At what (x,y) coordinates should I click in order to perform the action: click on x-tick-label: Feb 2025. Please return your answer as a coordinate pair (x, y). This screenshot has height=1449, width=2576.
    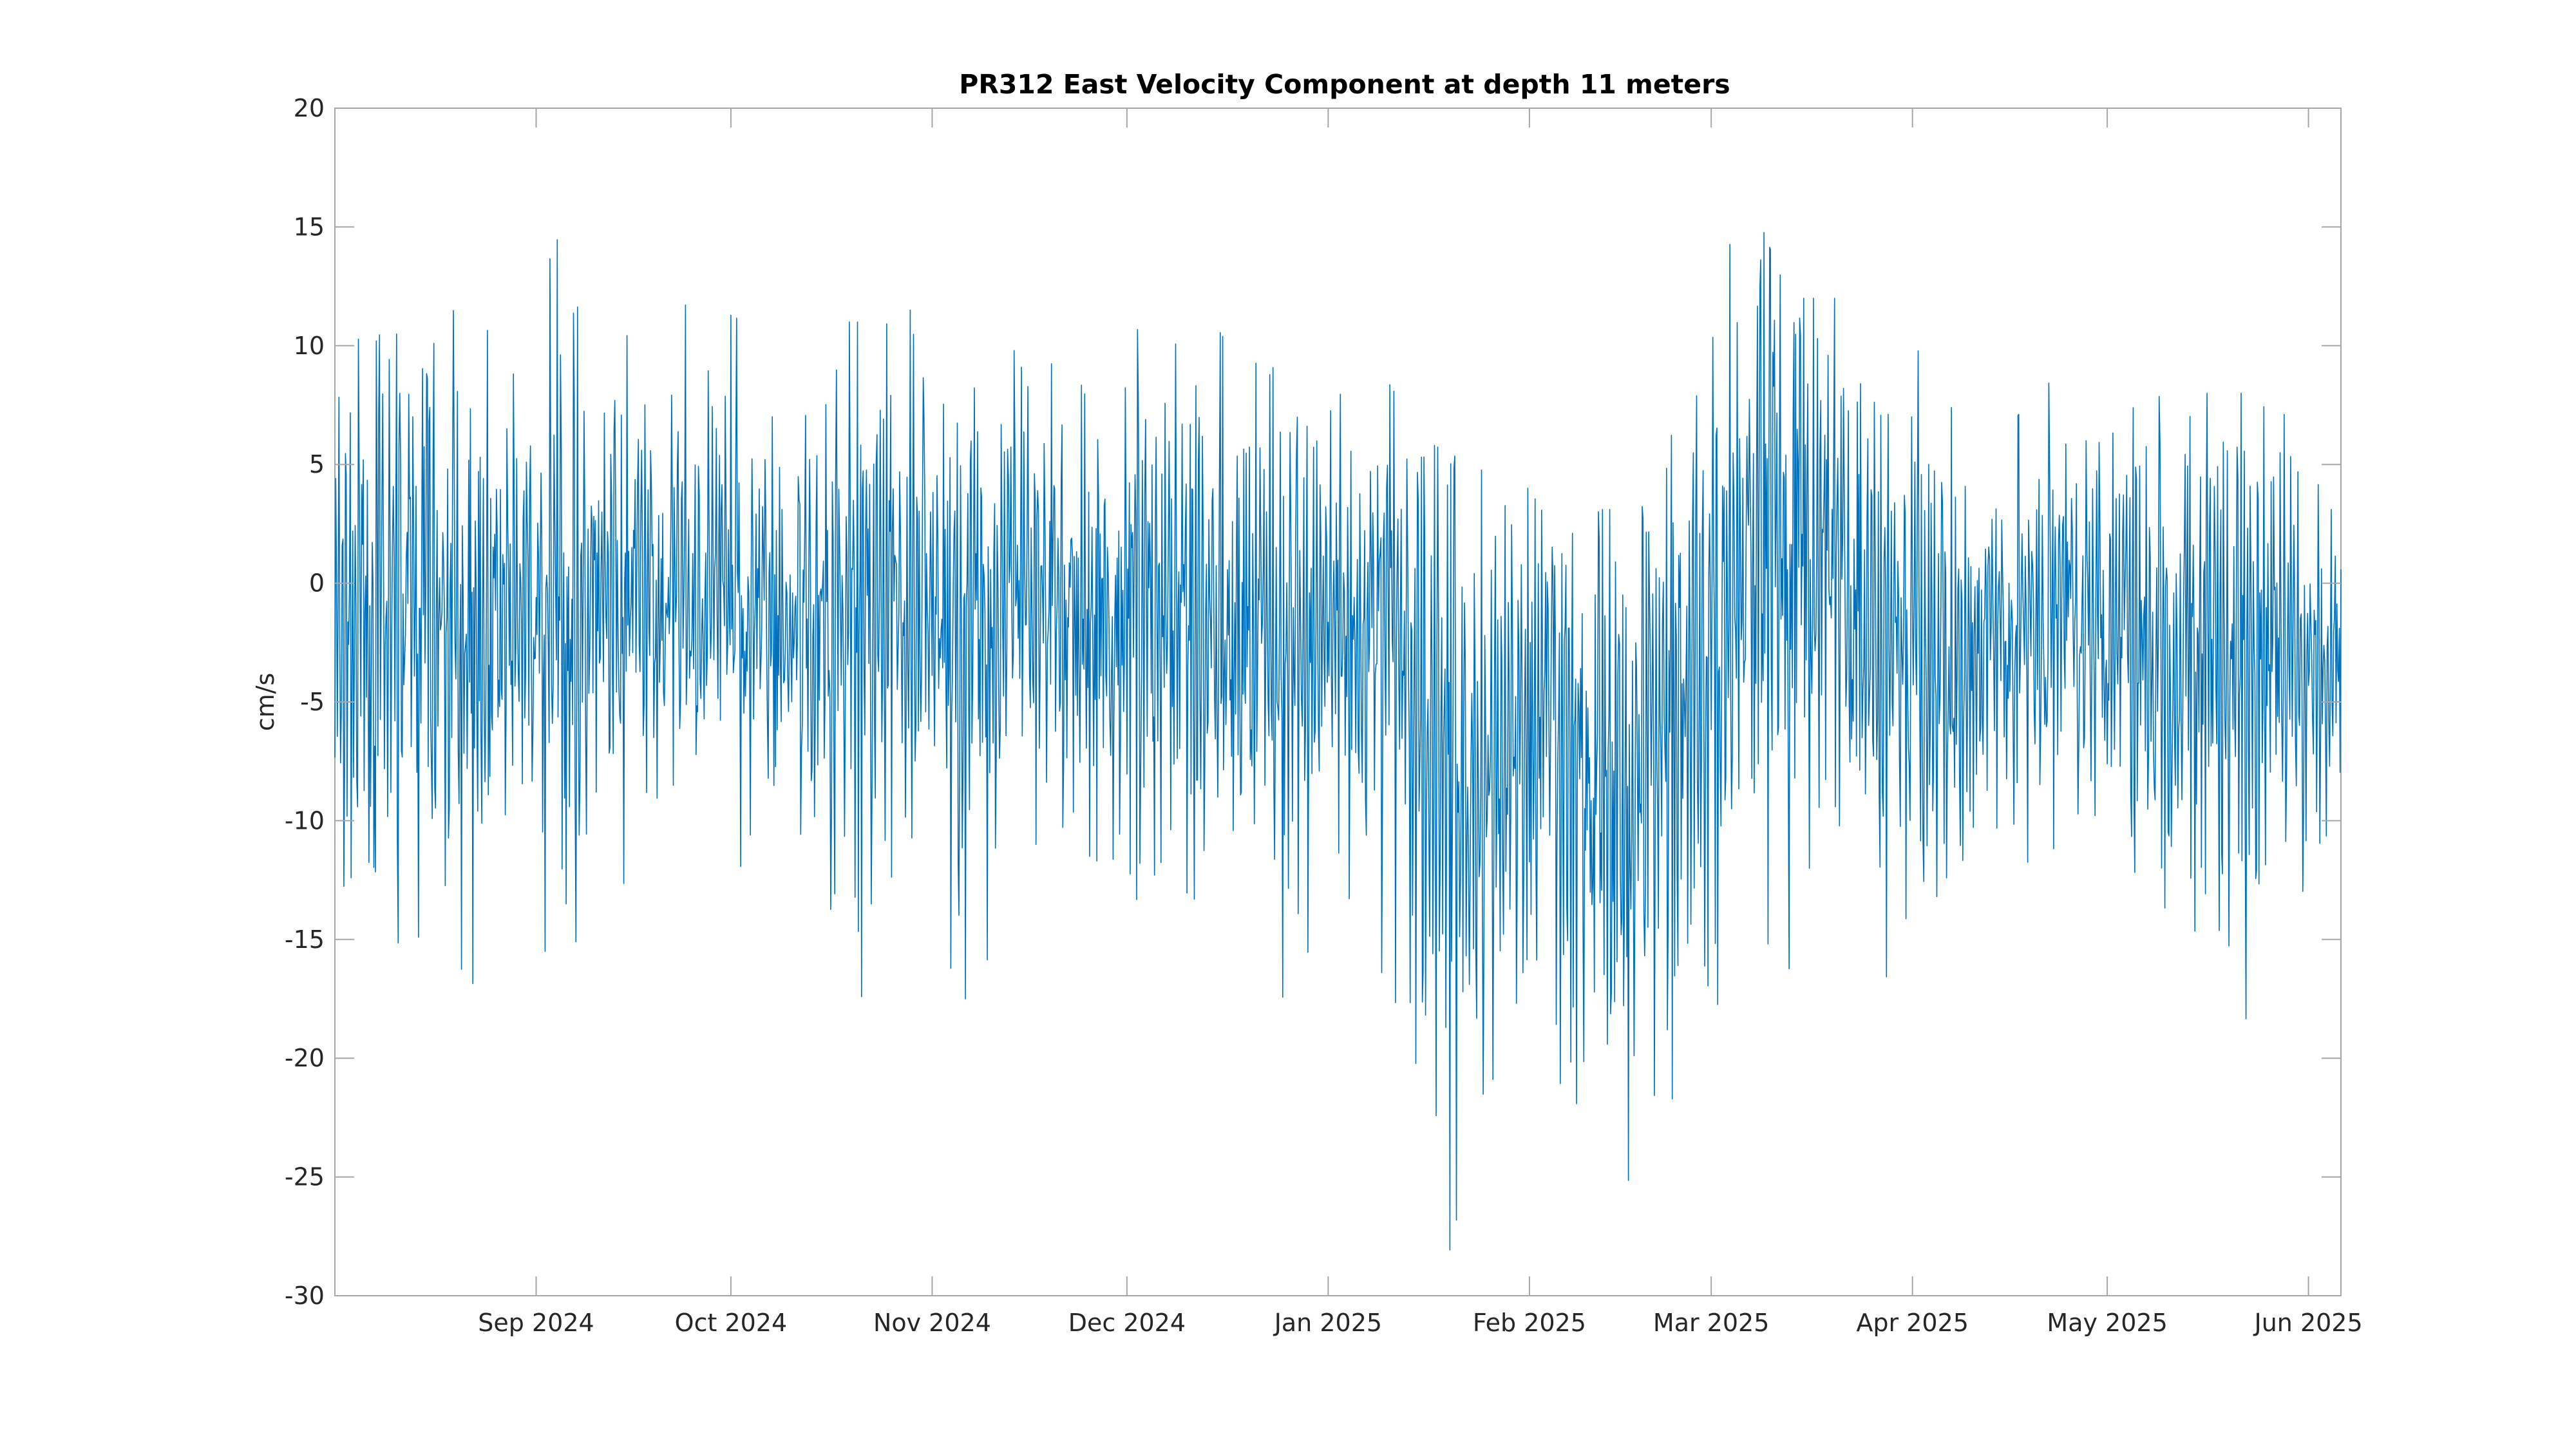
    Looking at the image, I should click on (1529, 1323).